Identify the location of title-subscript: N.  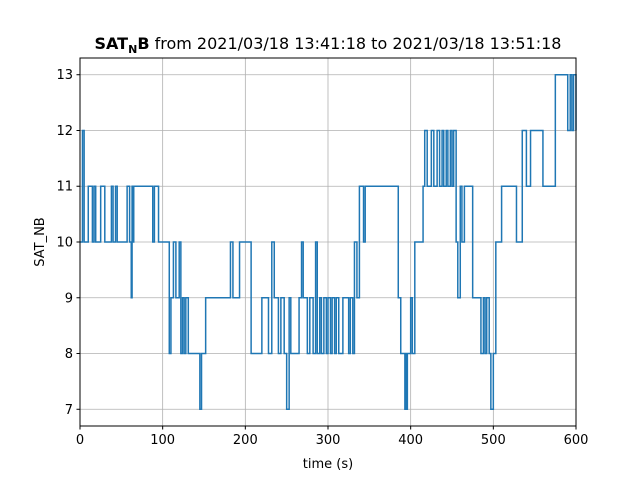
(132, 49).